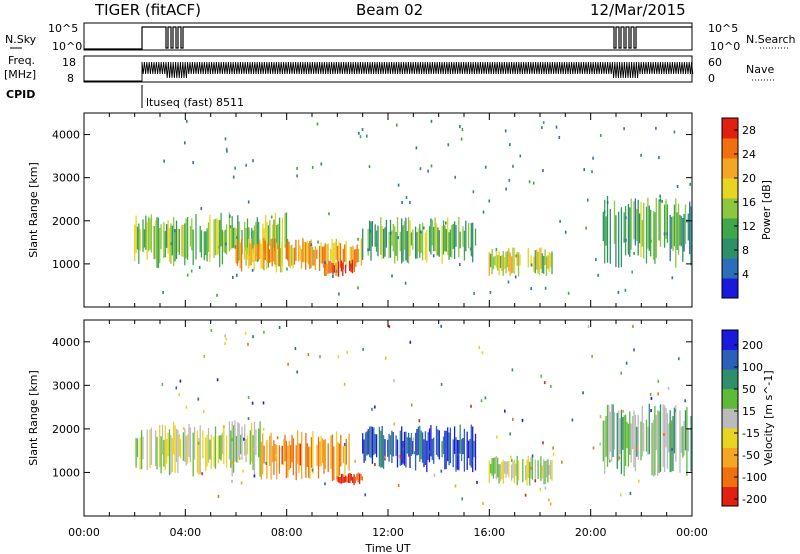 Image resolution: width=800 pixels, height=554 pixels. Describe the element at coordinates (287, 532) in the screenshot. I see `x-tick-label: 08:00` at that location.